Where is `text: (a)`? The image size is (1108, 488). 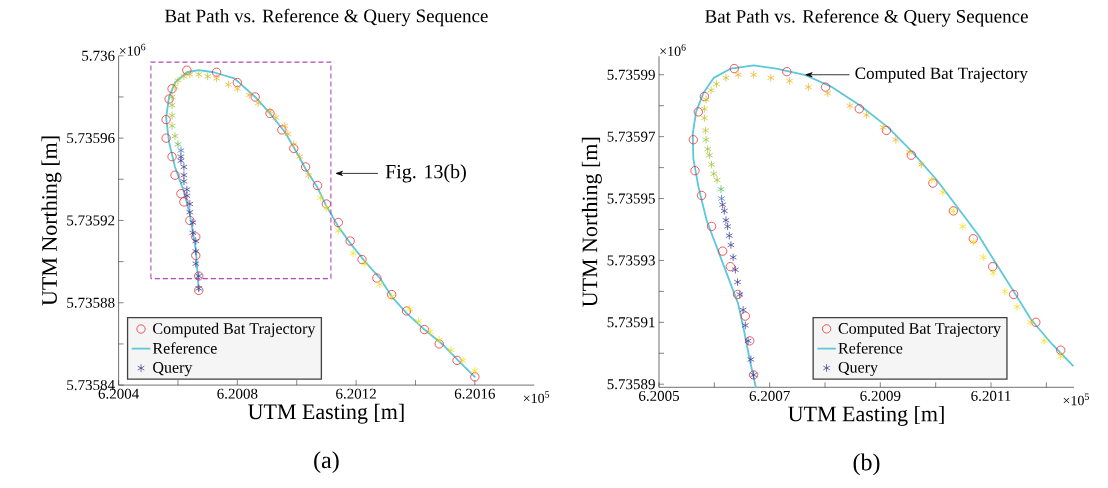
text: (a) is located at coordinates (326, 462).